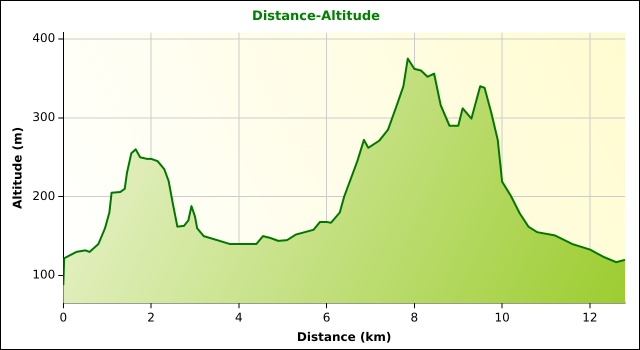 This screenshot has width=640, height=350. I want to click on y-axis-title: Altitude (m), so click(17, 167).